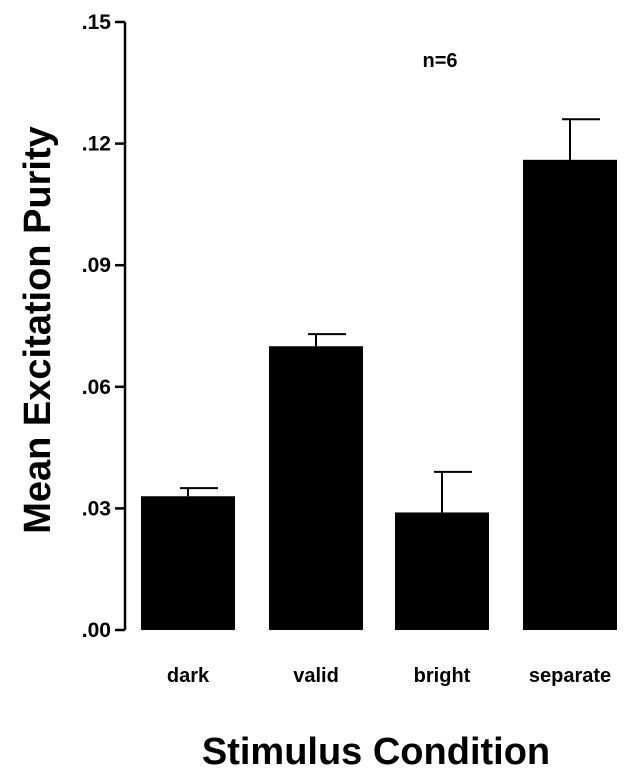 Image resolution: width=631 pixels, height=779 pixels. Describe the element at coordinates (570, 676) in the screenshot. I see `category-label-separate: separate` at that location.